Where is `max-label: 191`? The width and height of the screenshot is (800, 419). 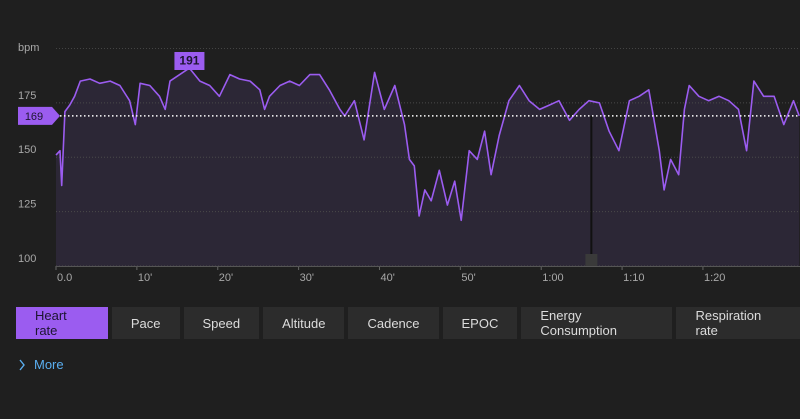
max-label: 191 is located at coordinates (189, 61).